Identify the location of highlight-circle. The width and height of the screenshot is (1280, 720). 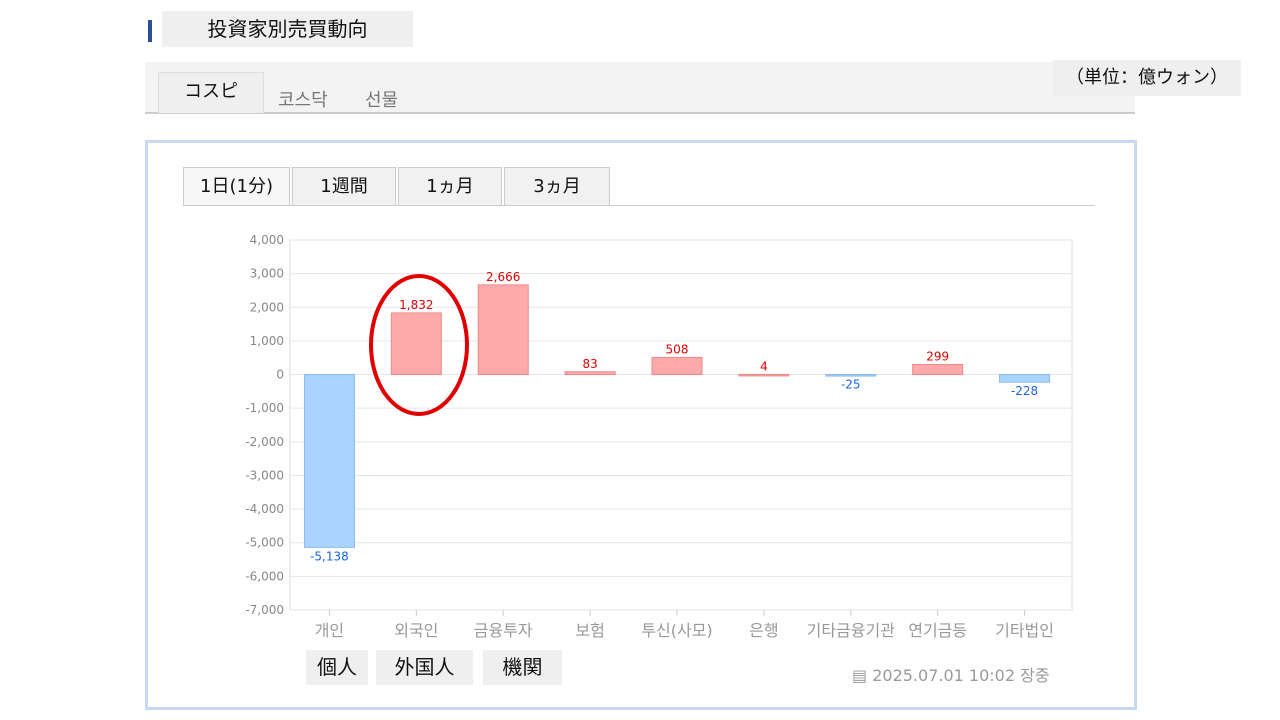
(419, 345).